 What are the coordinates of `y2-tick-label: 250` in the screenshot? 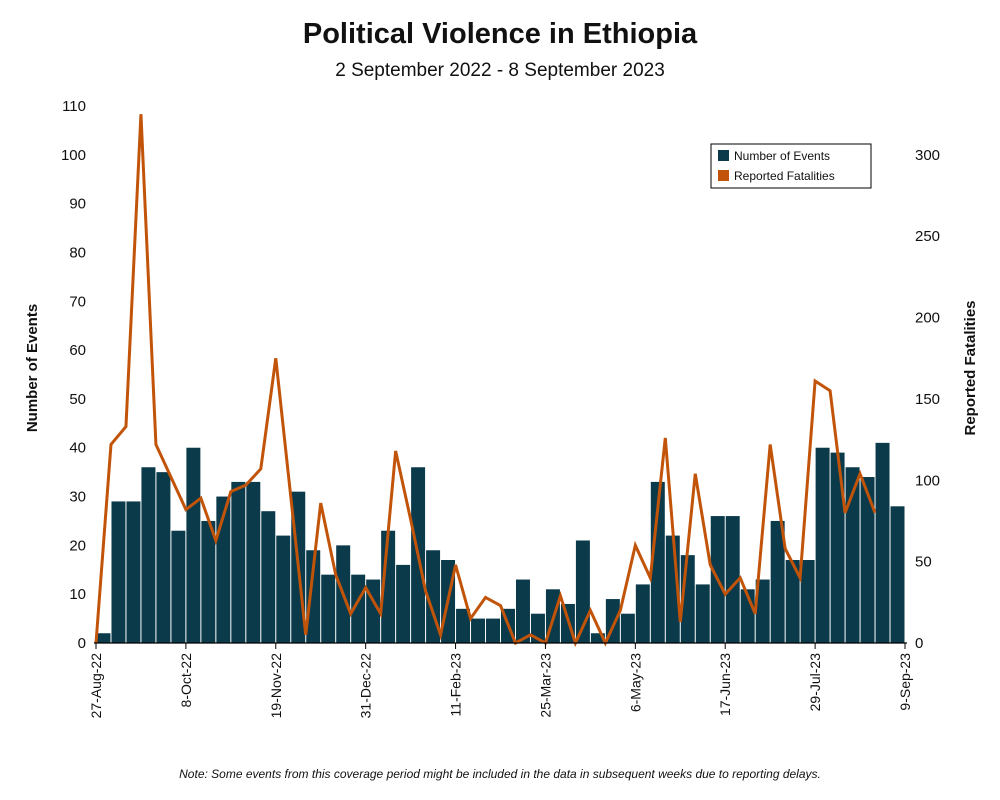 It's located at (927, 236).